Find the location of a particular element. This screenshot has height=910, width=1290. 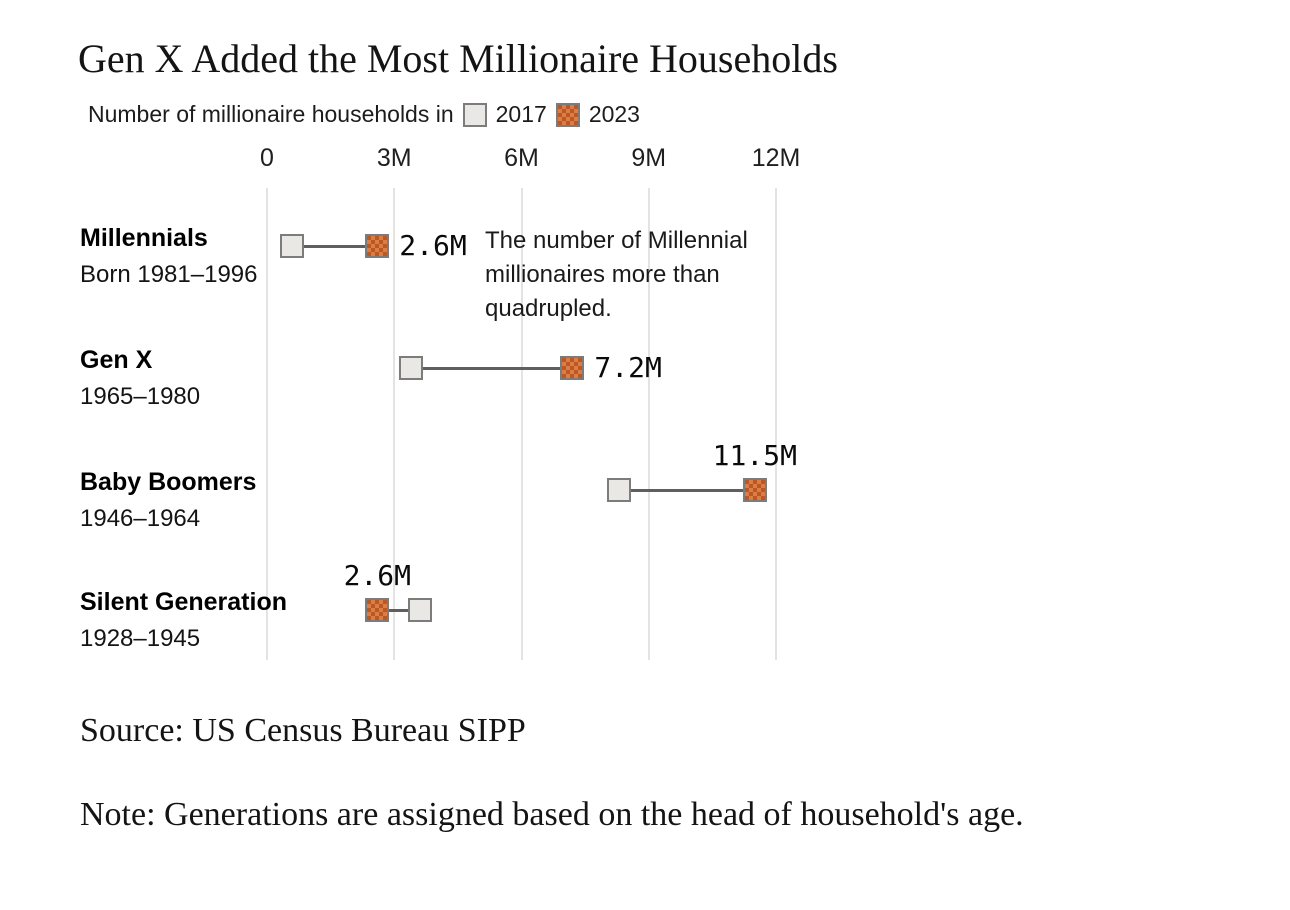

value-label-2023: 11.5M is located at coordinates (754, 455).